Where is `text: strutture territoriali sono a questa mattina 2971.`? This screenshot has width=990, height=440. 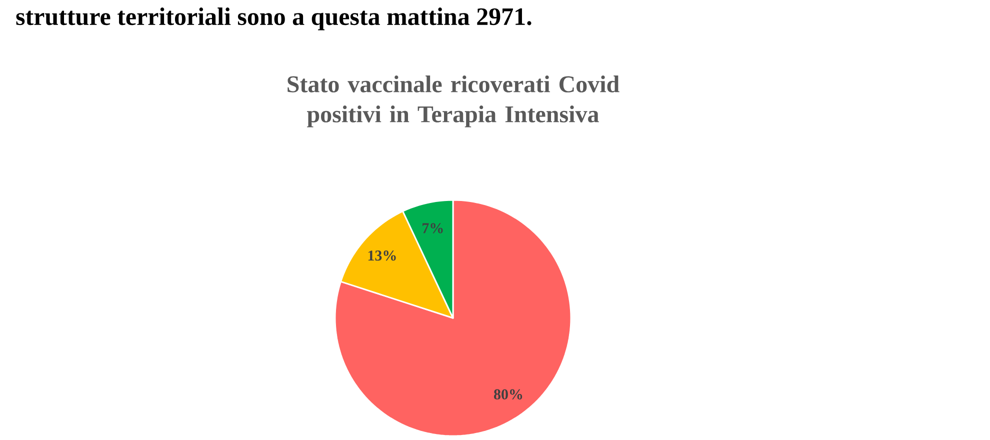
text: strutture territoriali sono a questa mattina 2971. is located at coordinates (274, 19).